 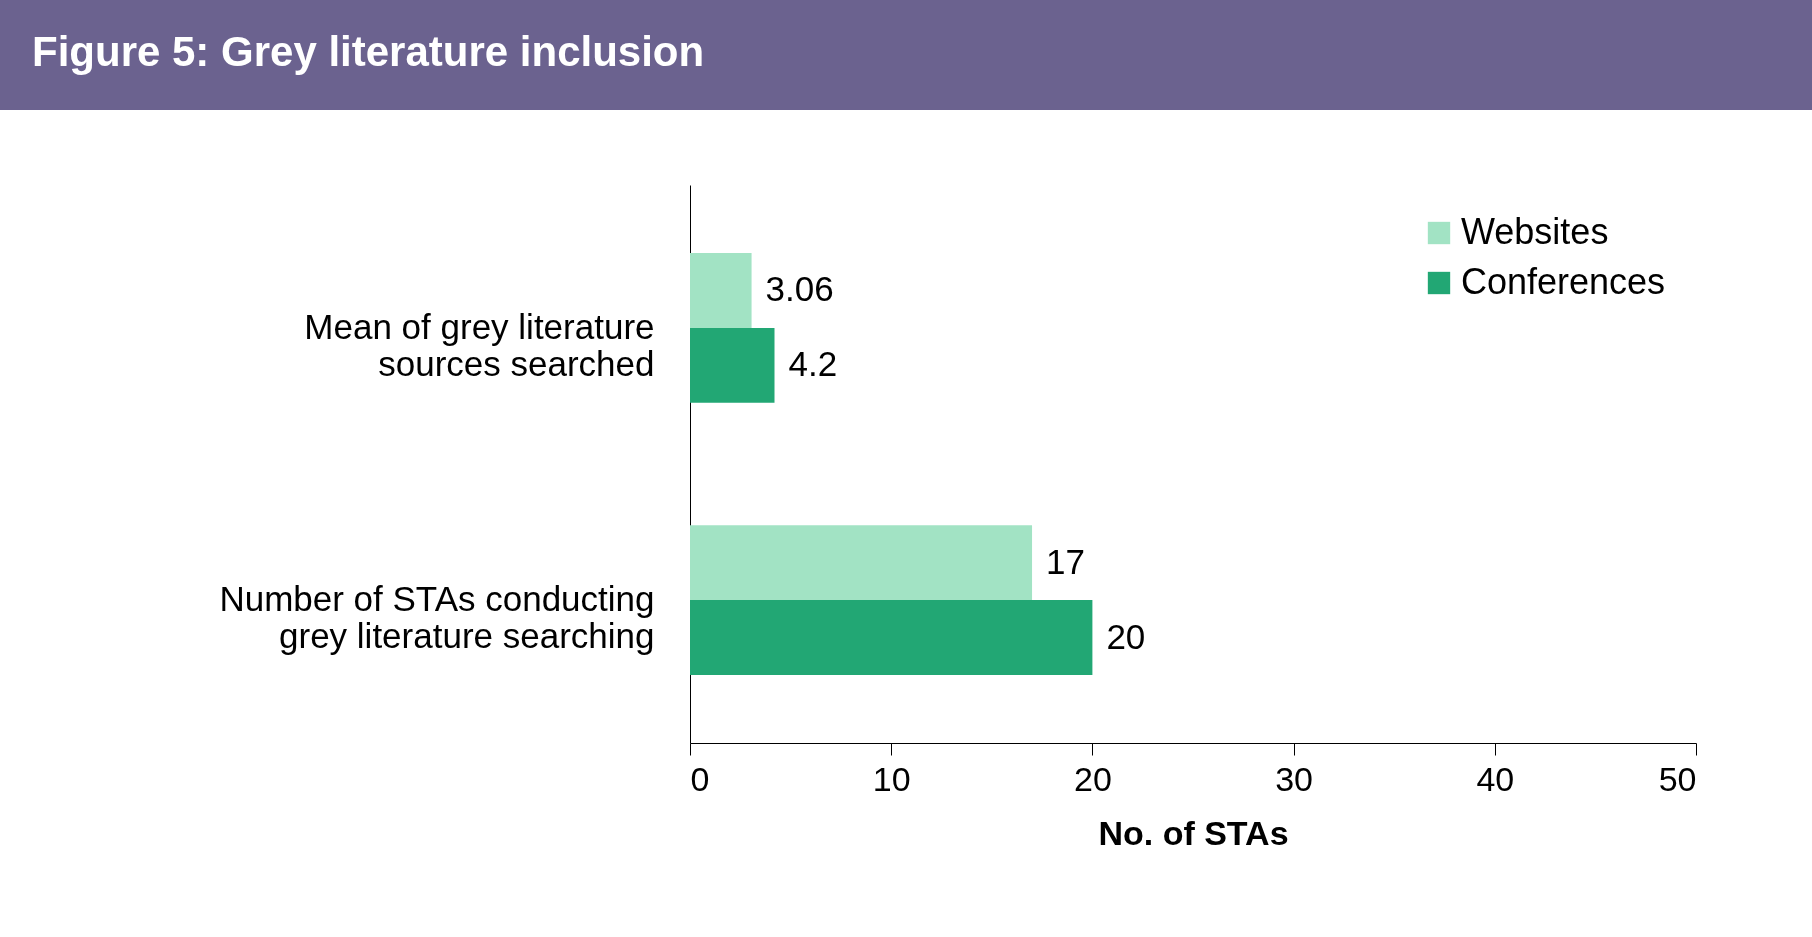 What do you see at coordinates (1193, 832) in the screenshot?
I see `x-axis-title: No. of STAs` at bounding box center [1193, 832].